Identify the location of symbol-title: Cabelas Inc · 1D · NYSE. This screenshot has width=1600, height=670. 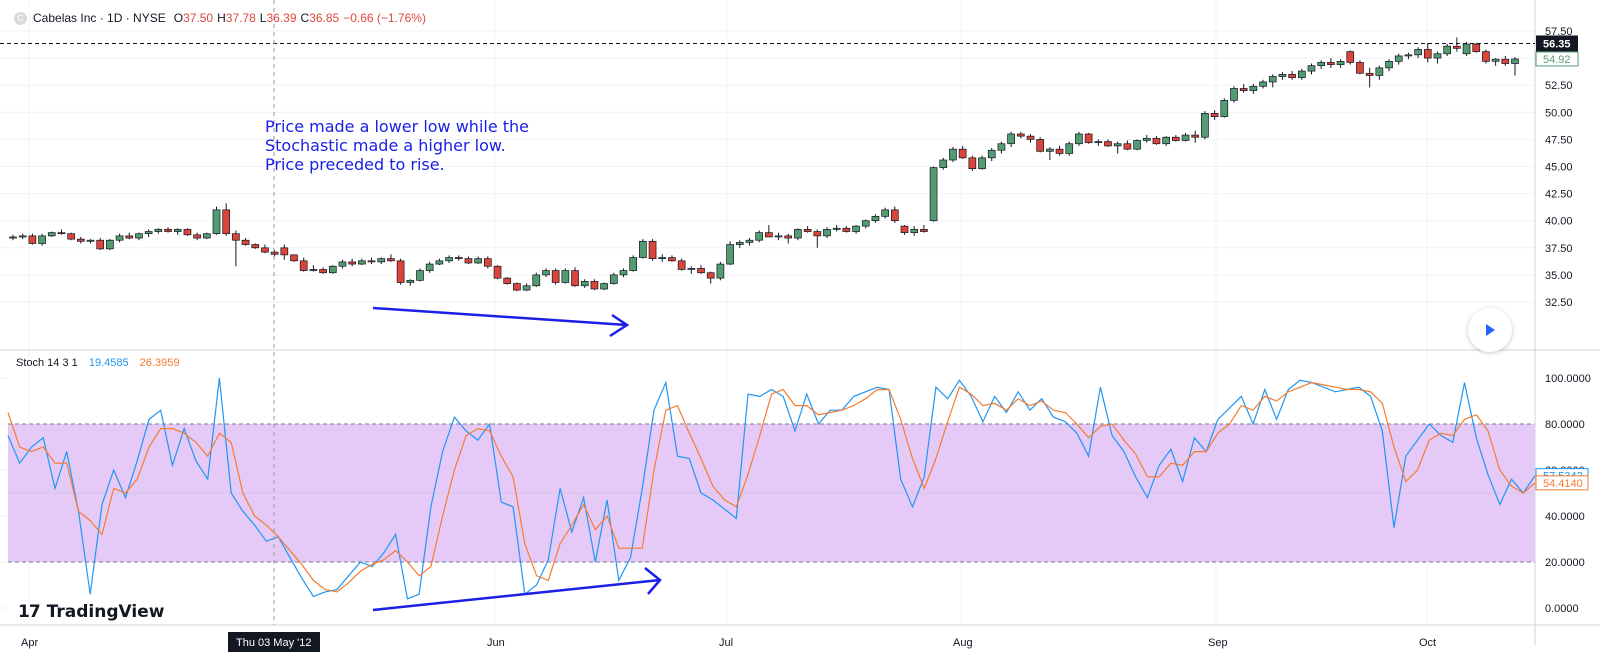
(99, 18).